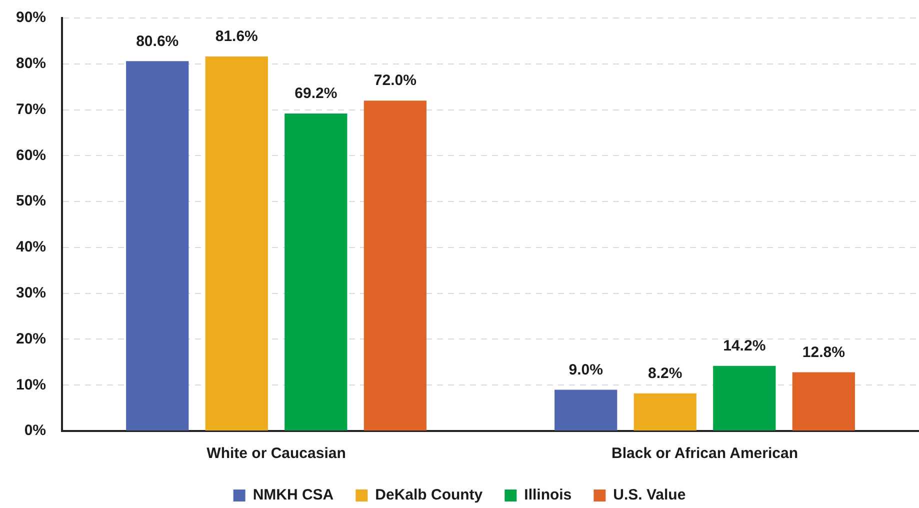 The image size is (919, 508). What do you see at coordinates (31, 339) in the screenshot?
I see `y-tick-label: 20%` at bounding box center [31, 339].